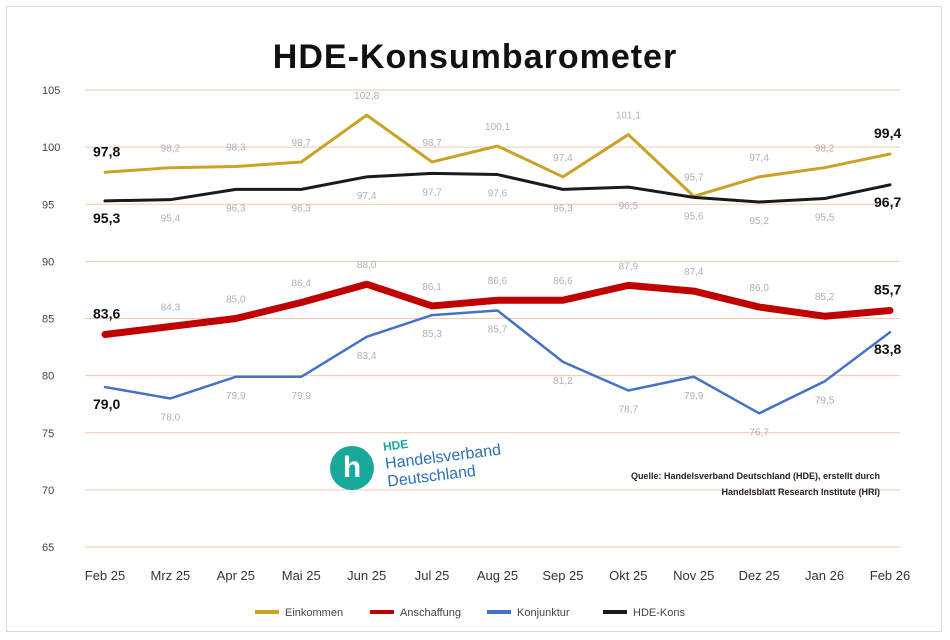 The height and width of the screenshot is (640, 950). Describe the element at coordinates (825, 400) in the screenshot. I see `data-label: 79,5` at that location.